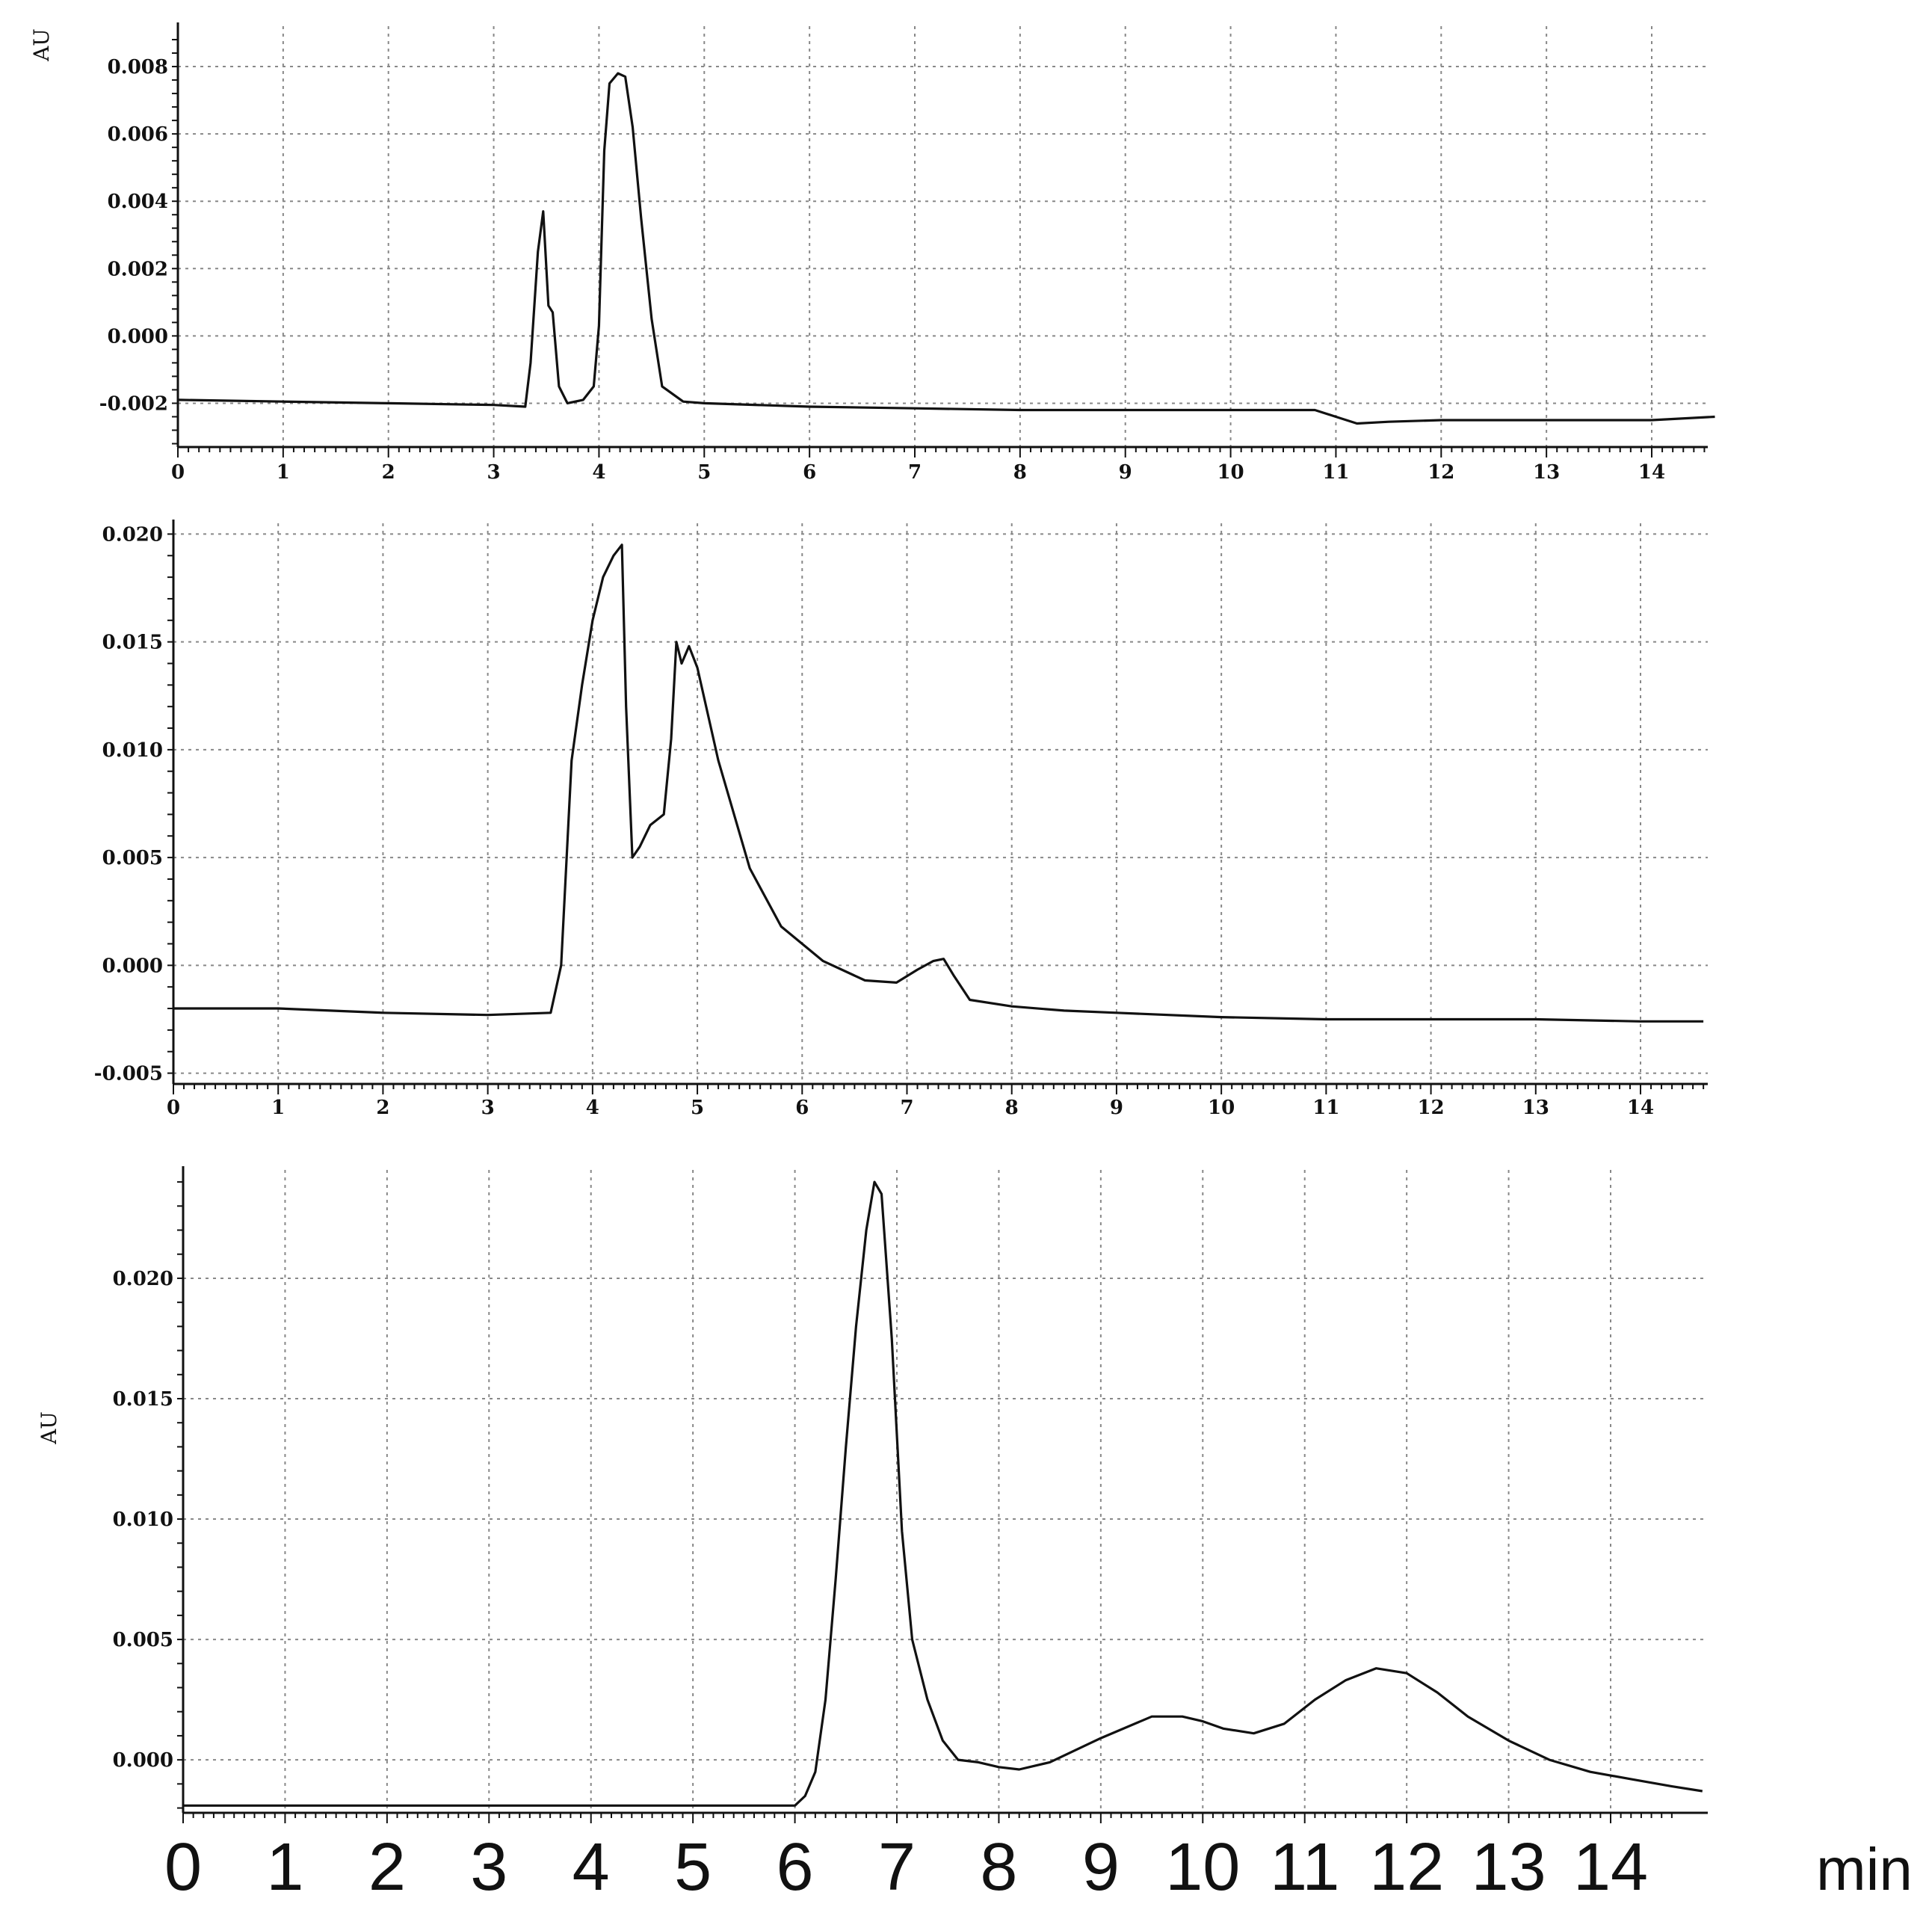 The width and height of the screenshot is (1932, 1910). I want to click on y-tick-label: 0.008, so click(138, 67).